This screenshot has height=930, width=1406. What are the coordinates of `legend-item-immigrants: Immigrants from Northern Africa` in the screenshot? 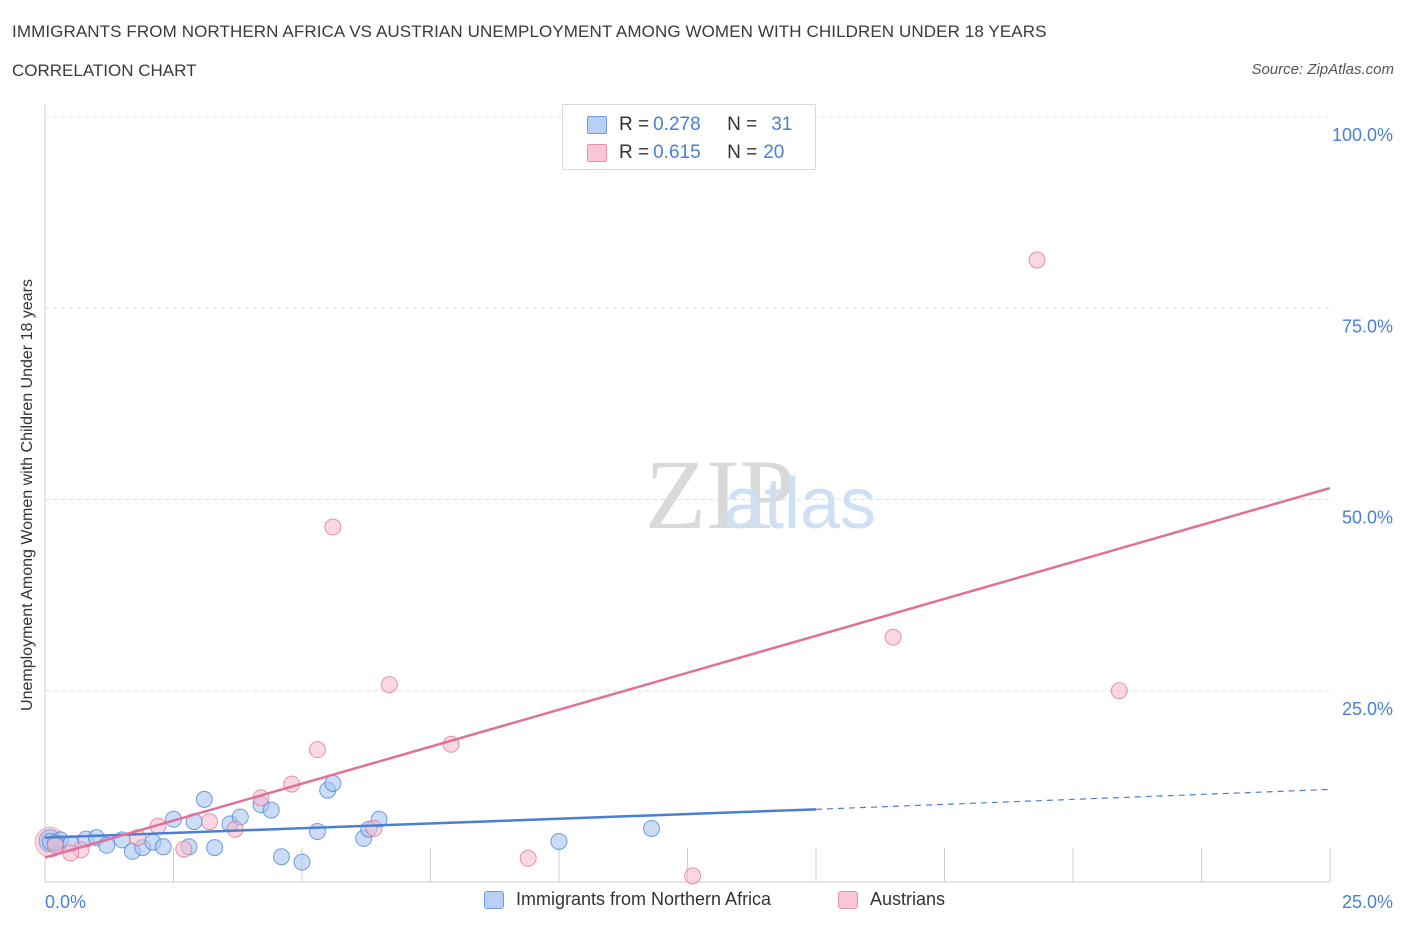 It's located at (627, 899).